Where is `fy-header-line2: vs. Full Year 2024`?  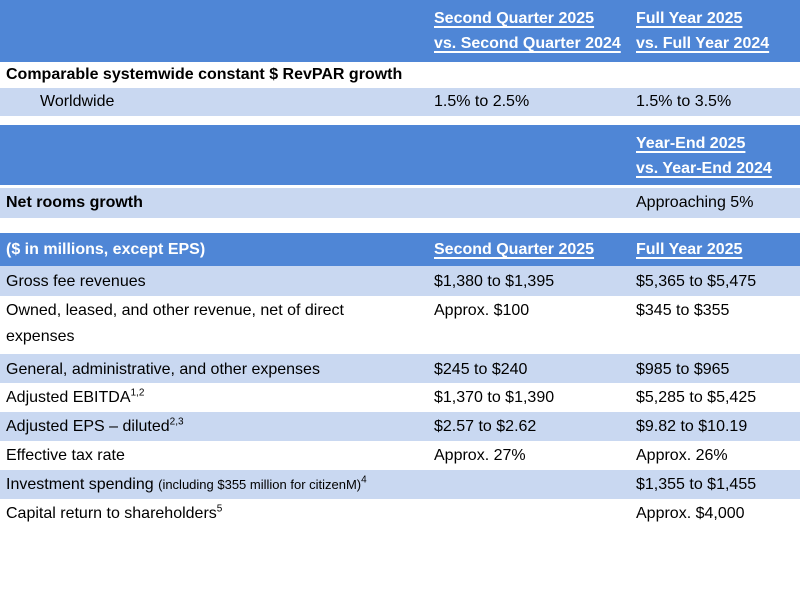 fy-header-line2: vs. Full Year 2024 is located at coordinates (703, 43).